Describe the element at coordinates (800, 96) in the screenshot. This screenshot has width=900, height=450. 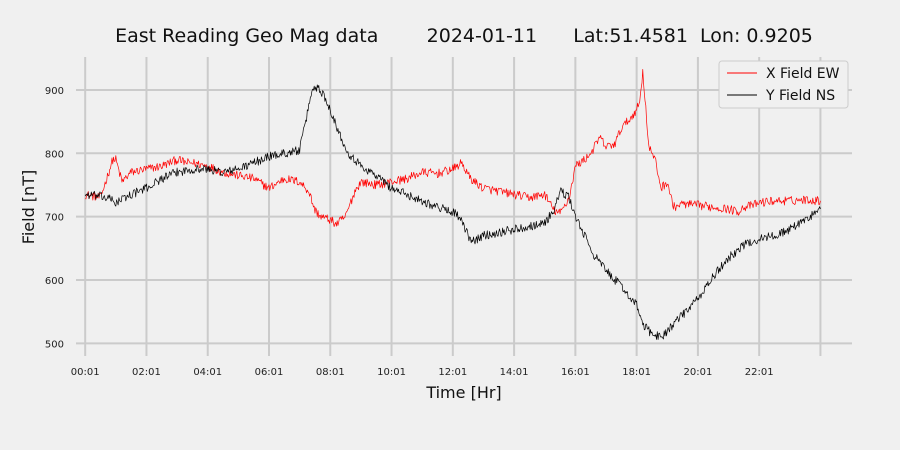
I see `legend-label-y-field: Y Field NS` at that location.